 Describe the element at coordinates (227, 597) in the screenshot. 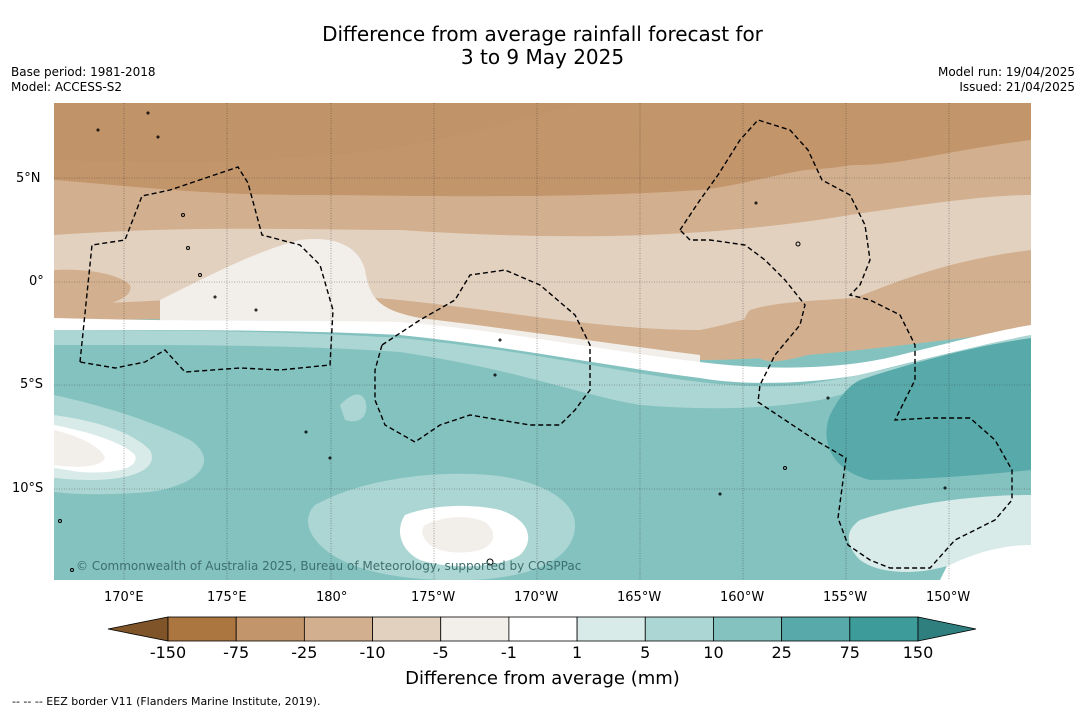

I see `lon-label-175e: 175°E` at that location.